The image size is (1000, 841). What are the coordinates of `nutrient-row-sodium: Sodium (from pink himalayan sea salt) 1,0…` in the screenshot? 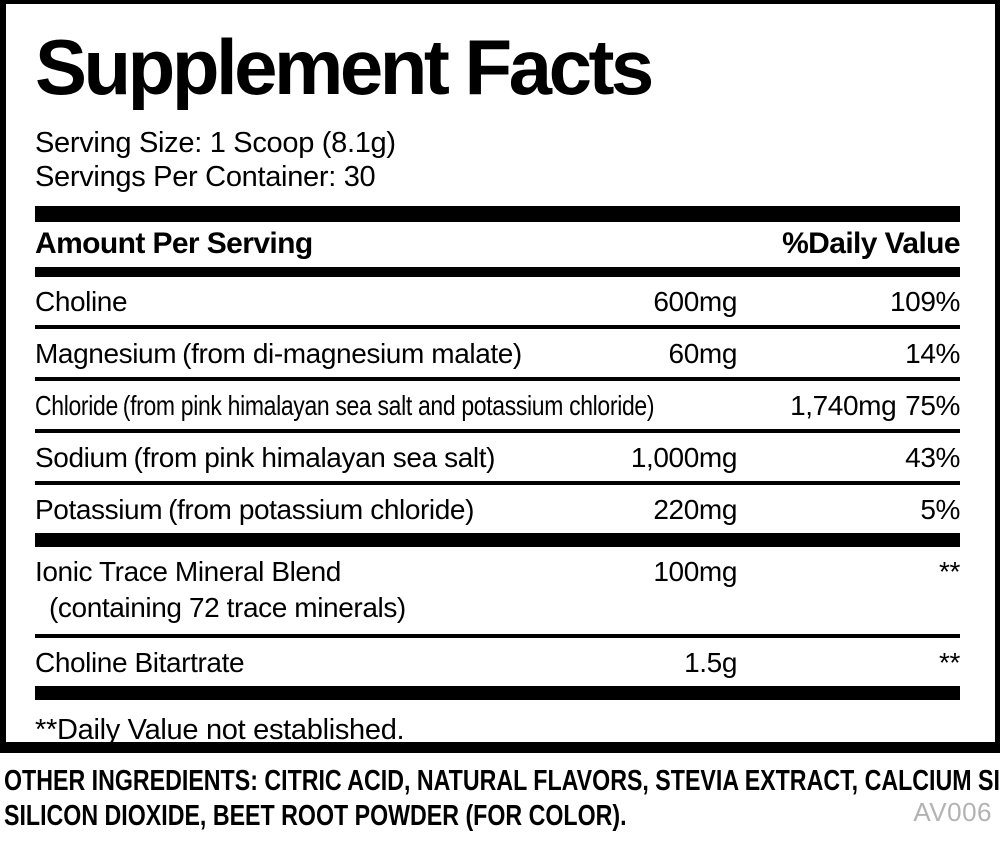 It's located at (497, 459).